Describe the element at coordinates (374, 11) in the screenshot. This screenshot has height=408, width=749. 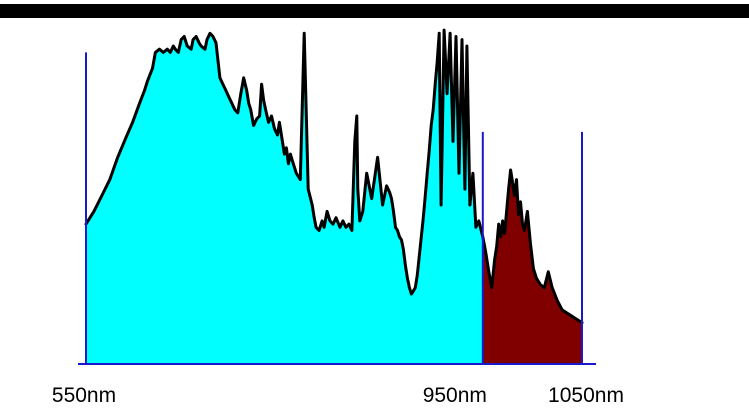
I see `top-bar` at that location.